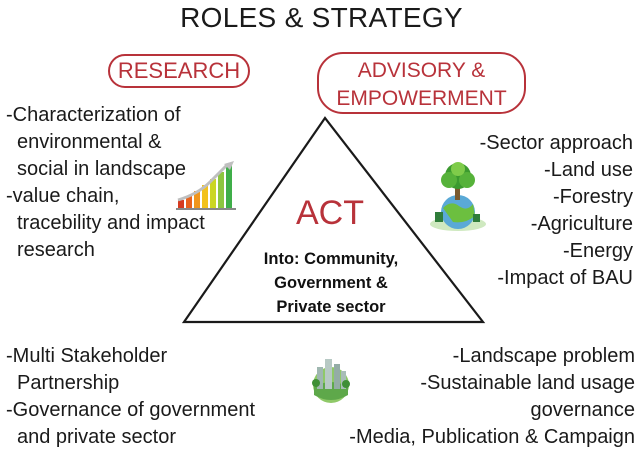 This screenshot has height=466, width=643. I want to click on page-title: ROLES & STRATEGY, so click(321, 17).